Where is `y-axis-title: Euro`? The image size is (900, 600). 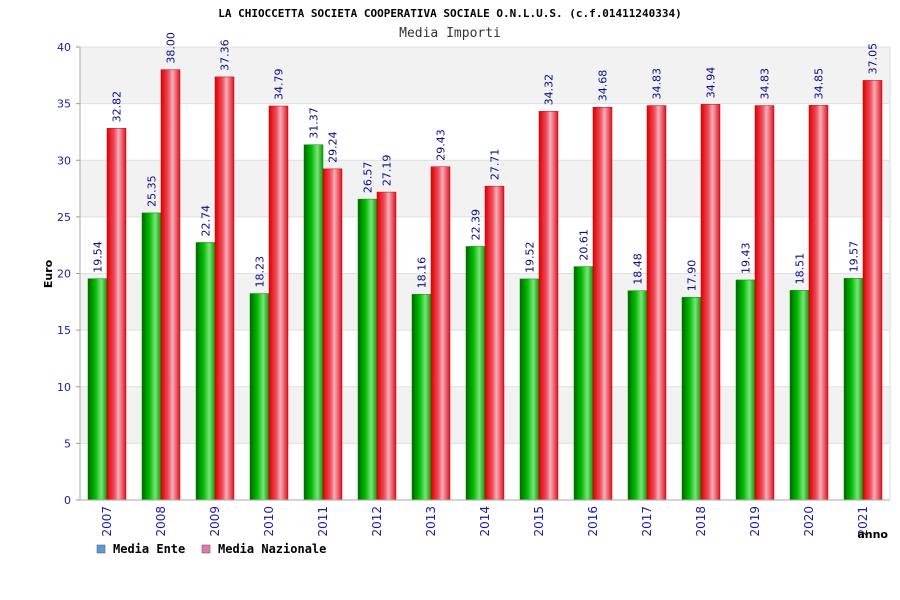 y-axis-title: Euro is located at coordinates (48, 273).